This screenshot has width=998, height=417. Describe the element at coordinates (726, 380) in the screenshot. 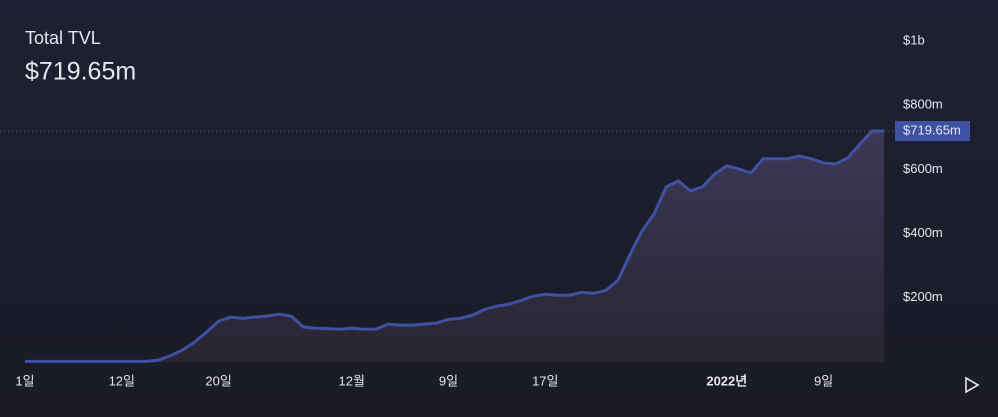

I see `x-tick-label: 2022년` at that location.